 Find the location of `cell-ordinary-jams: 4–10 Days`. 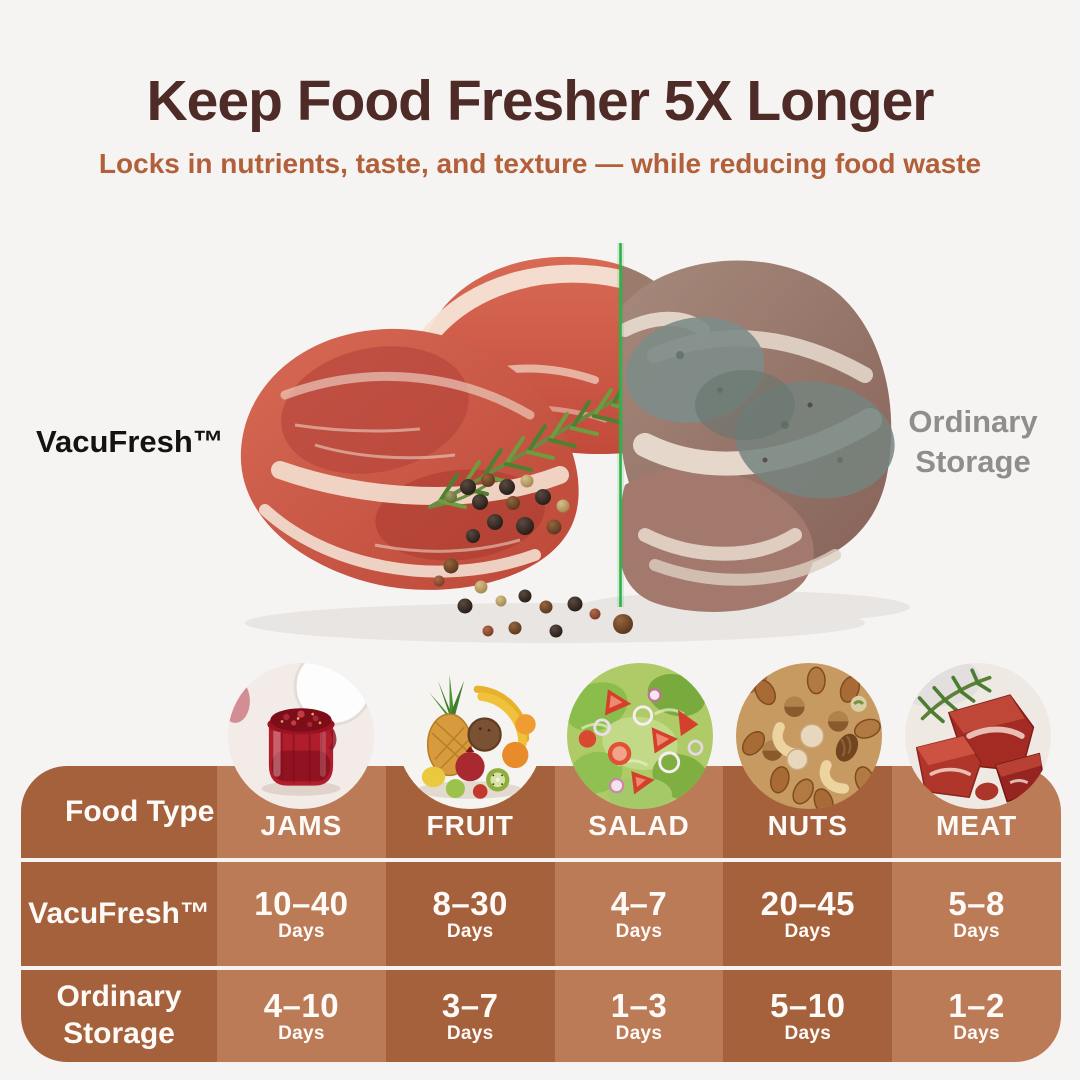

cell-ordinary-jams: 4–10 Days is located at coordinates (301, 1016).